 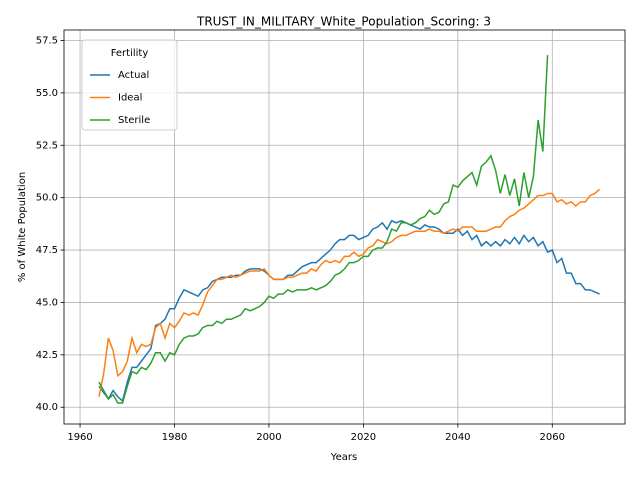 I want to click on y-tick-label: 40.0, so click(x=47, y=407).